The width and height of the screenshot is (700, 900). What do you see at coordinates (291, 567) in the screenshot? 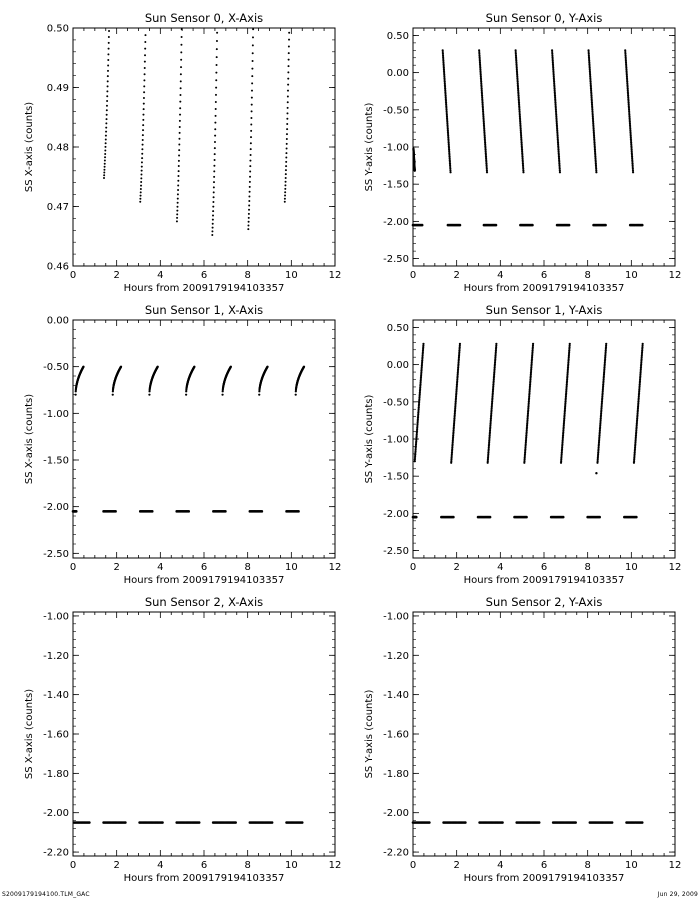
I see `x-tick-label: 10` at bounding box center [291, 567].